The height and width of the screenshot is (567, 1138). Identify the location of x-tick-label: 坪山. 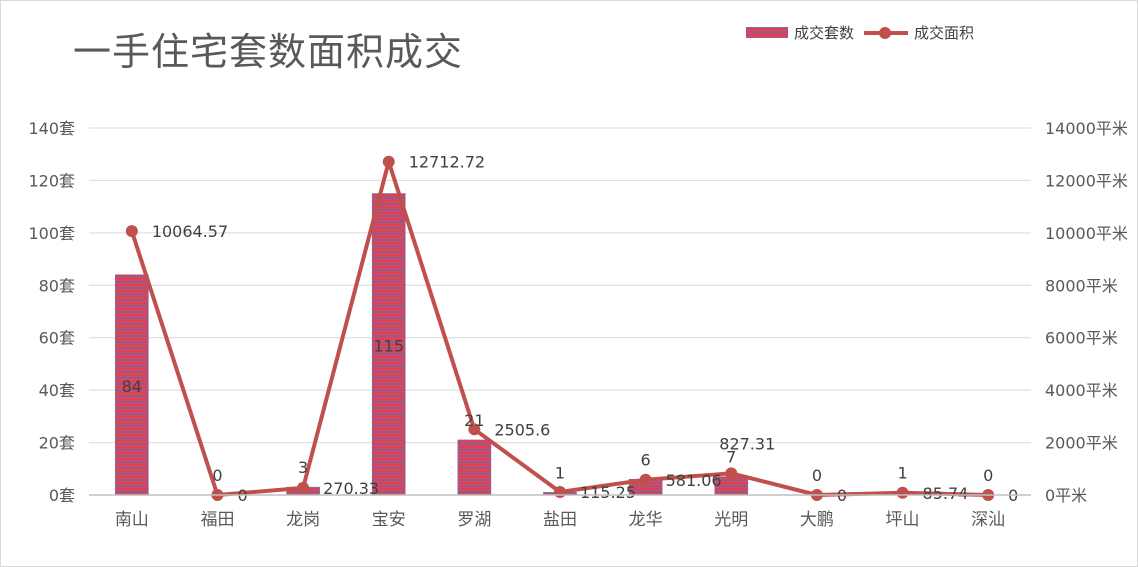
(903, 520).